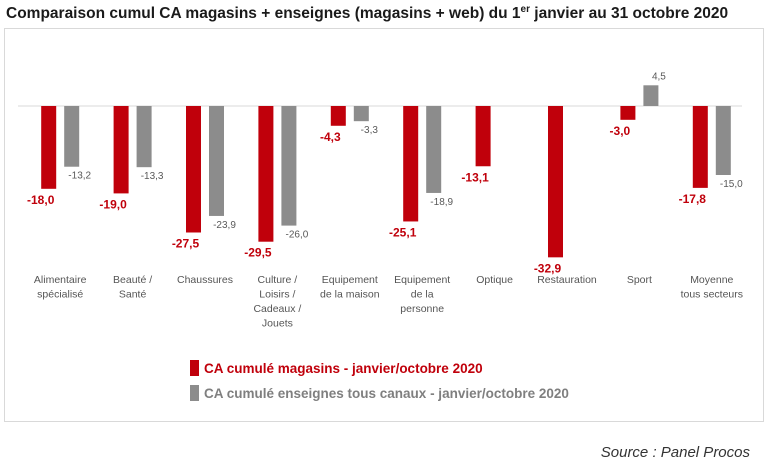 The height and width of the screenshot is (467, 768). What do you see at coordinates (639, 280) in the screenshot?
I see `category-label-8-0: Sport` at bounding box center [639, 280].